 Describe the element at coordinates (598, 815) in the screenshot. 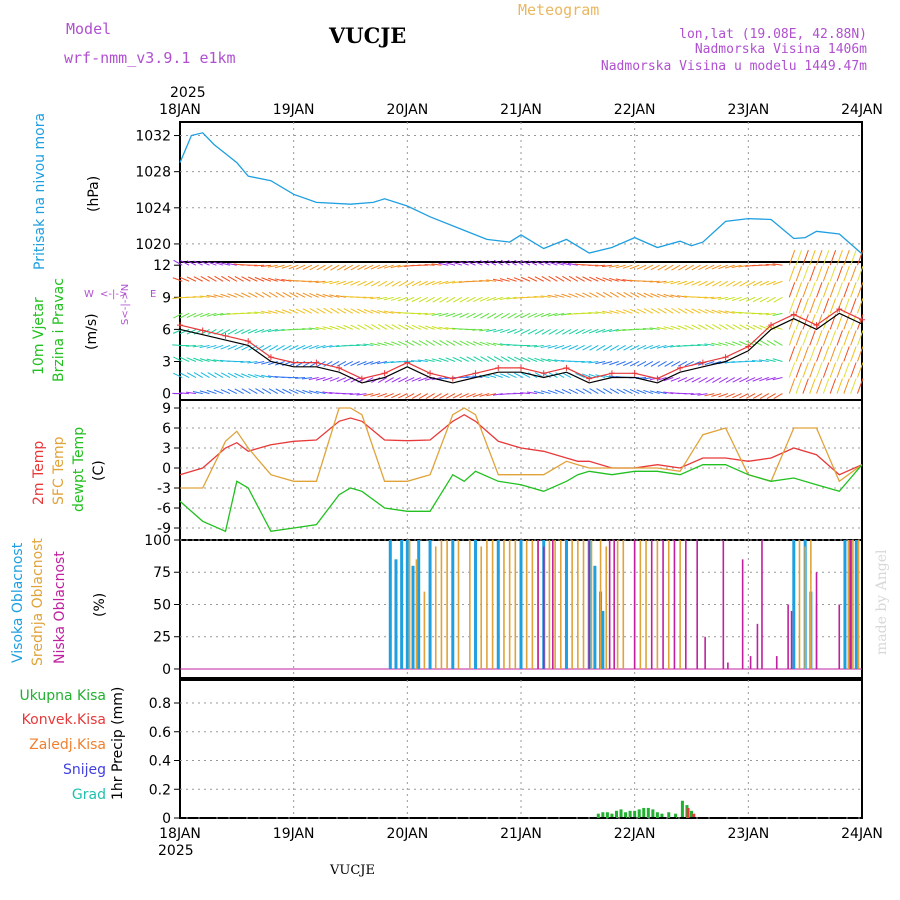

I see `precip-bar` at that location.